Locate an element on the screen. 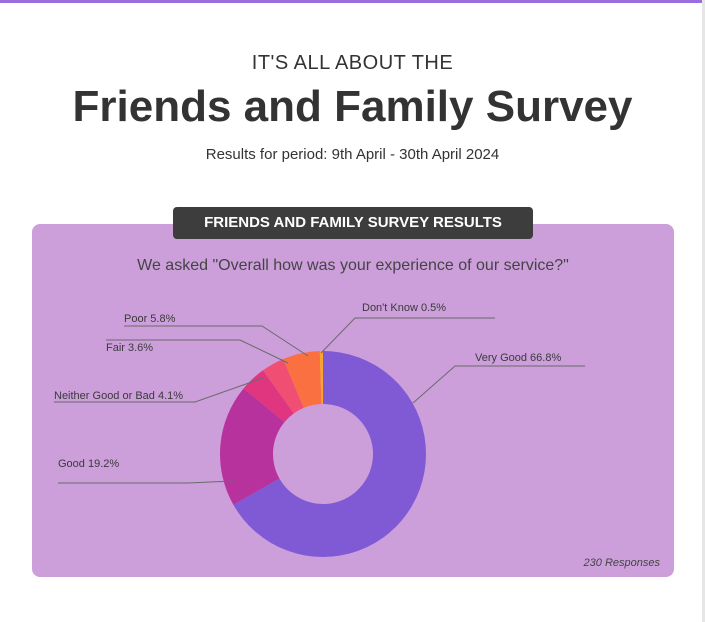  leader-line-poor is located at coordinates (216, 341).